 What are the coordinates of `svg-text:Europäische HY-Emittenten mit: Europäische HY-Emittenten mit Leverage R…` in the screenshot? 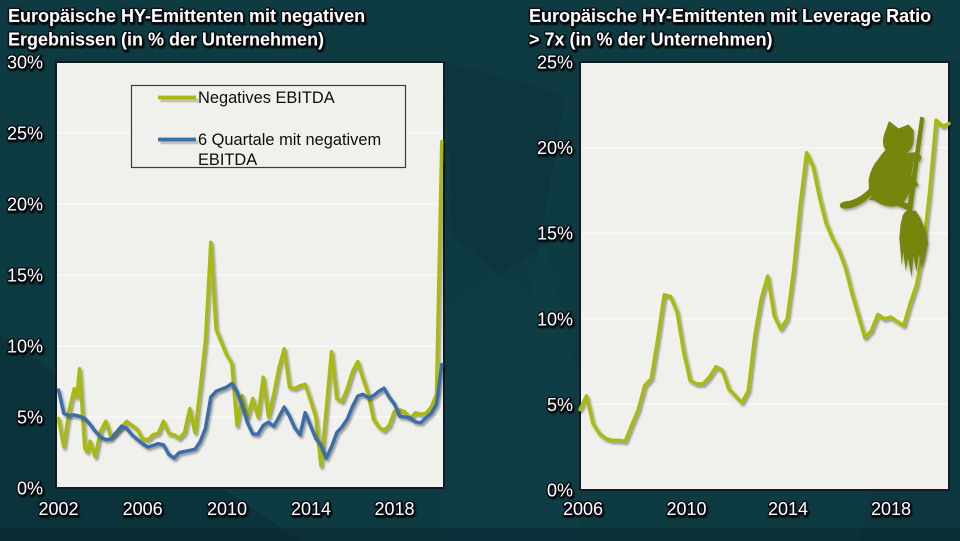 It's located at (730, 16).